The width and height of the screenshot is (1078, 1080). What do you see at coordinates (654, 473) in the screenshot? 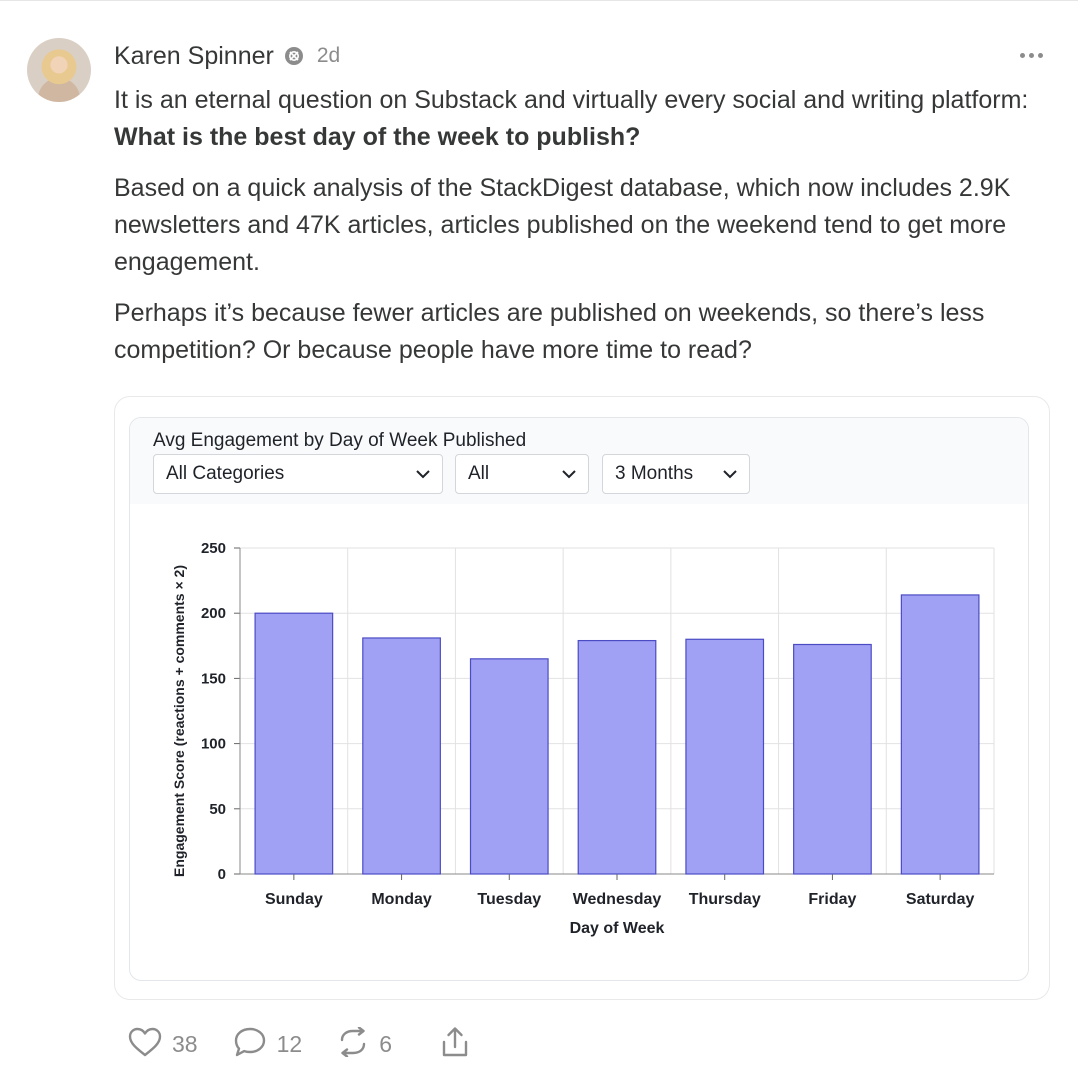
I see `time-range-select-value: 3 Months` at bounding box center [654, 473].